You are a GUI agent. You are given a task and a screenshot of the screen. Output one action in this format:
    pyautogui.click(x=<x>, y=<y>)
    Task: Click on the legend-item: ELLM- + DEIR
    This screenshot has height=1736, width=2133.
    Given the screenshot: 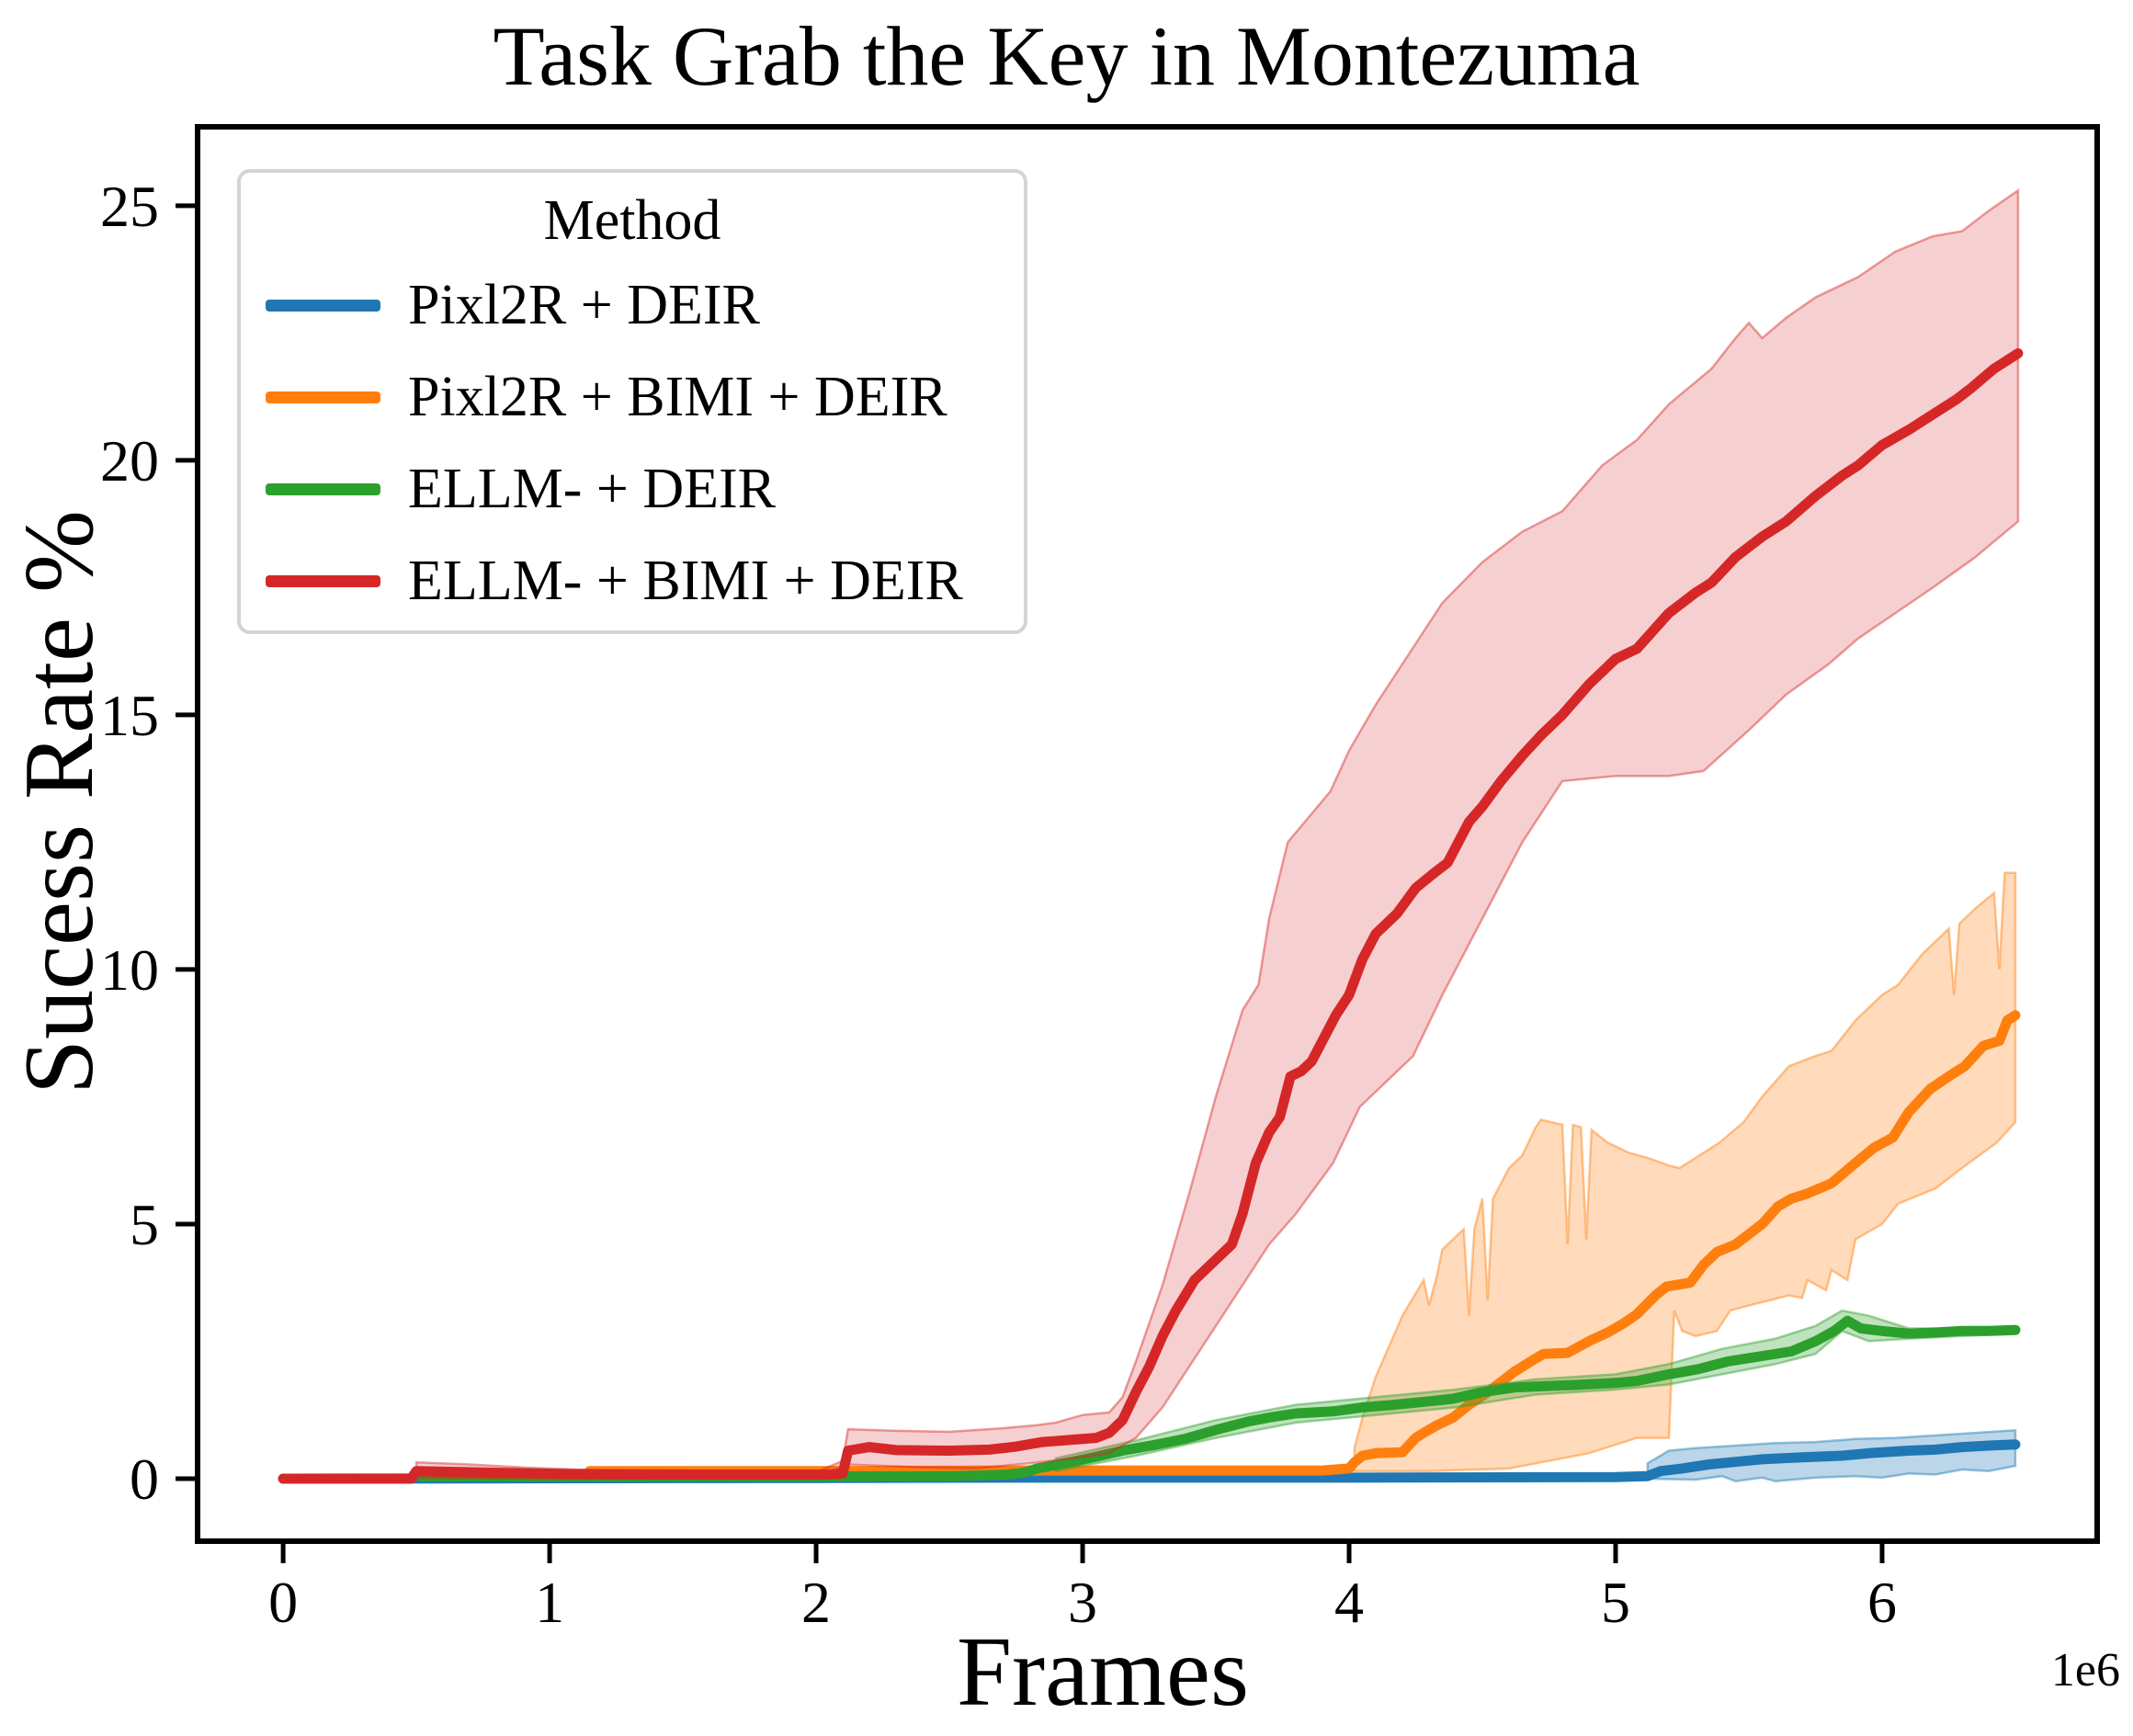 What is the action you would take?
    pyautogui.click(x=632, y=489)
    